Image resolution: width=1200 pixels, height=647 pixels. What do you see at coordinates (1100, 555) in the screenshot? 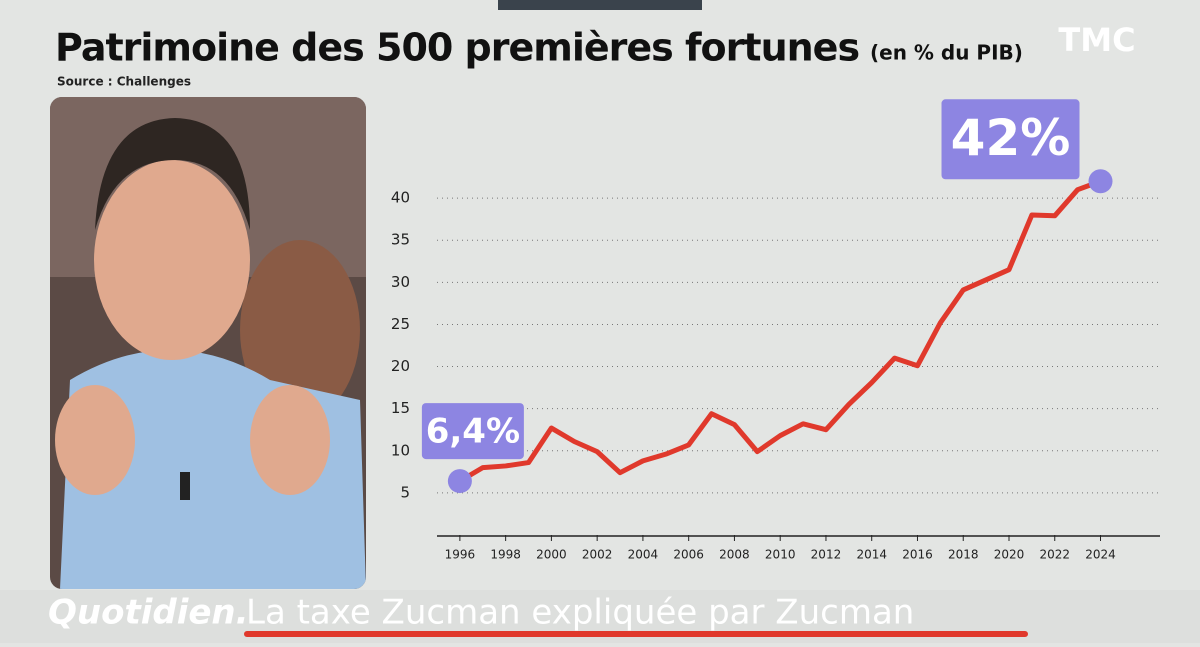
I see `x-tick-label: 2024` at bounding box center [1100, 555].